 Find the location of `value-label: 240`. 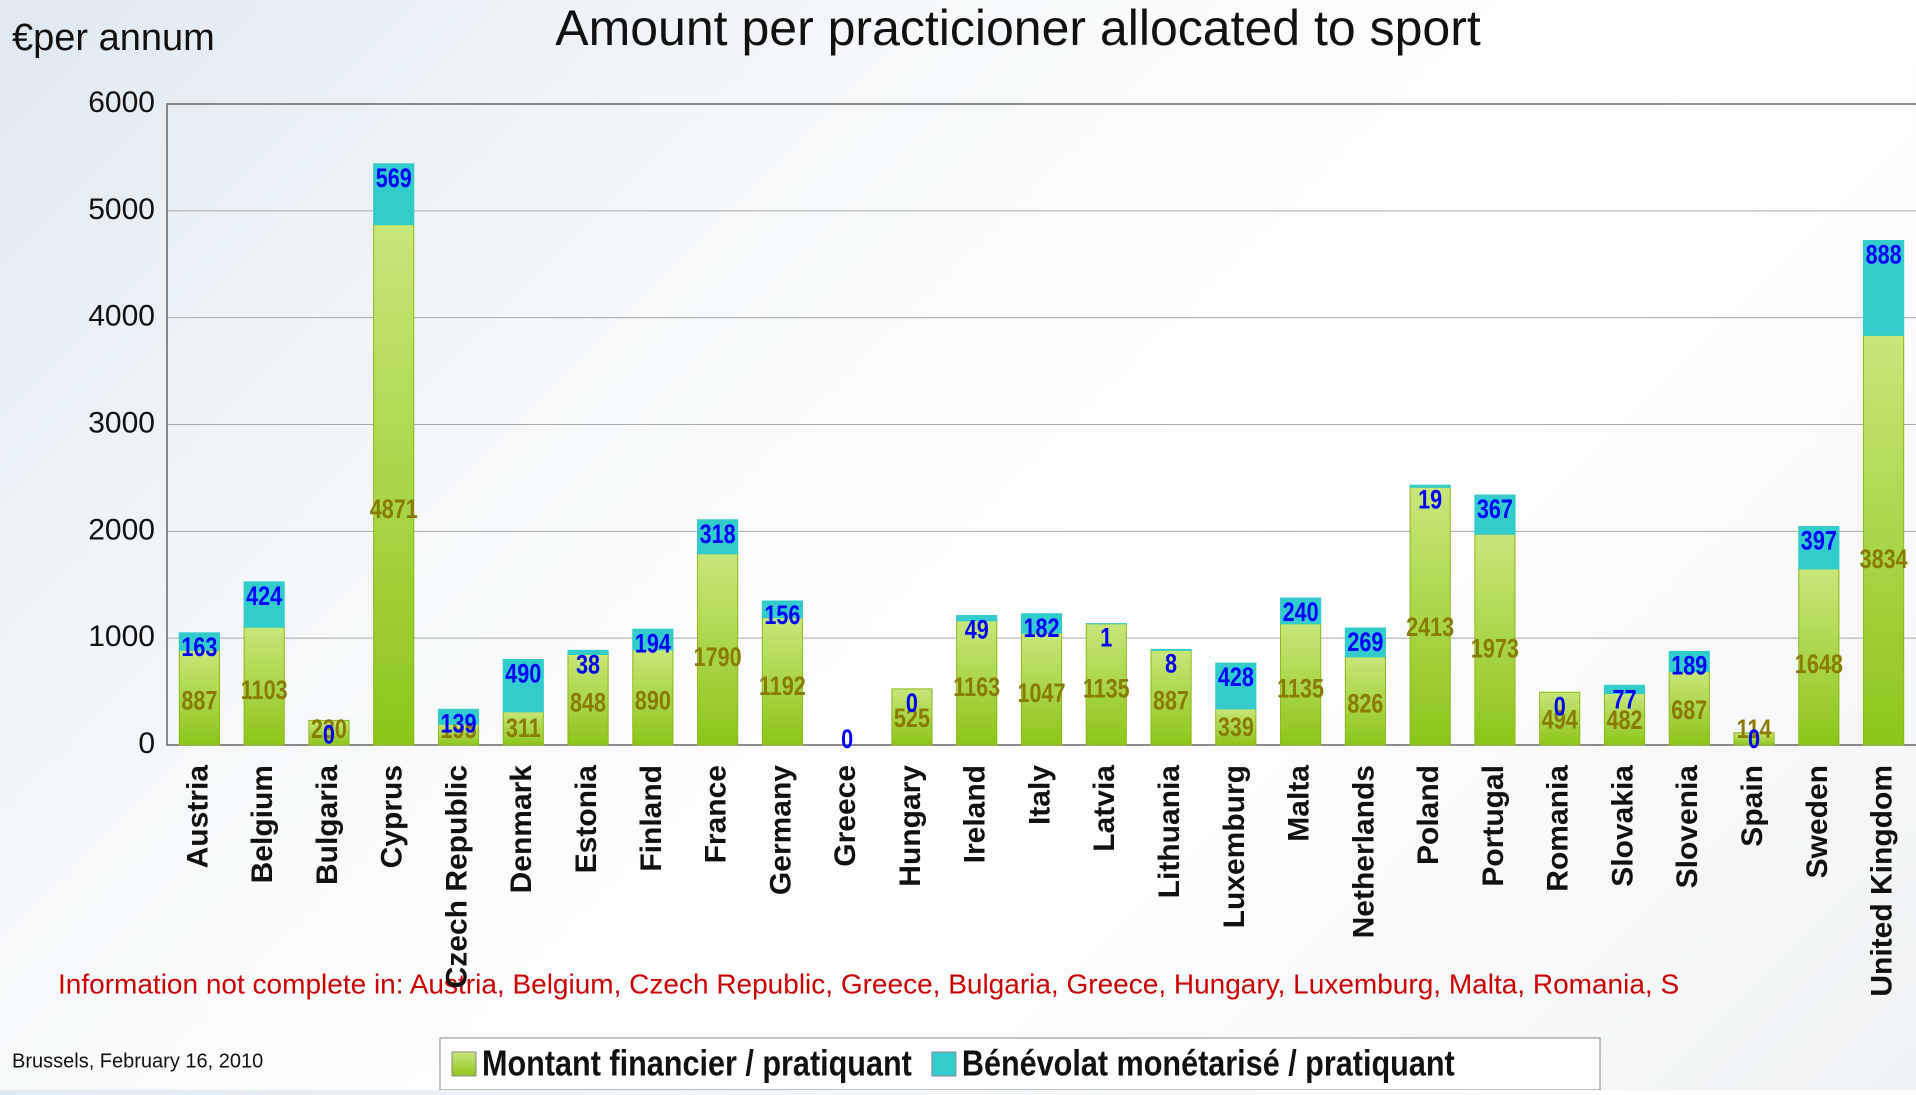

value-label: 240 is located at coordinates (1301, 613).